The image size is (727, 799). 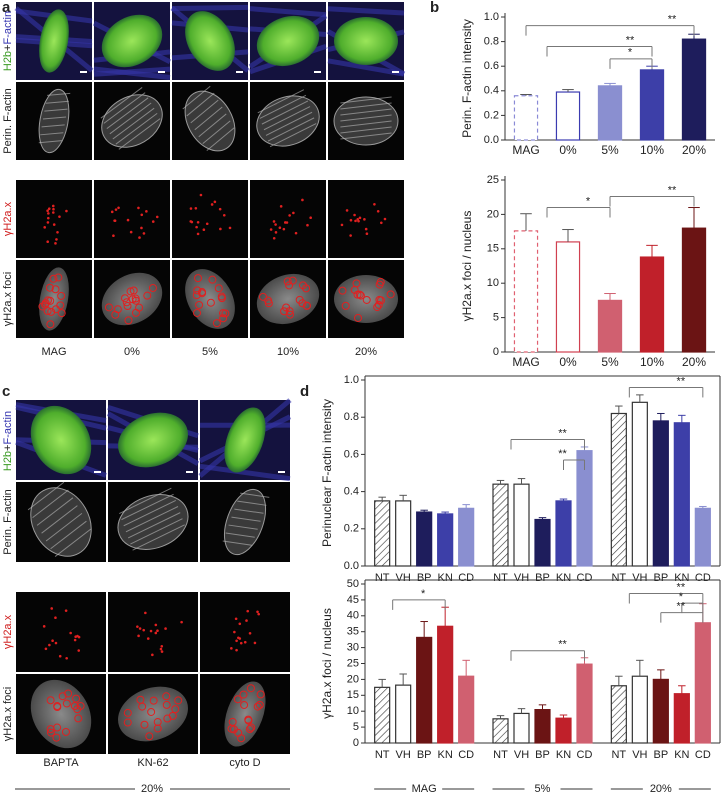 What do you see at coordinates (424, 755) in the screenshot?
I see `bar-label: BP` at bounding box center [424, 755].